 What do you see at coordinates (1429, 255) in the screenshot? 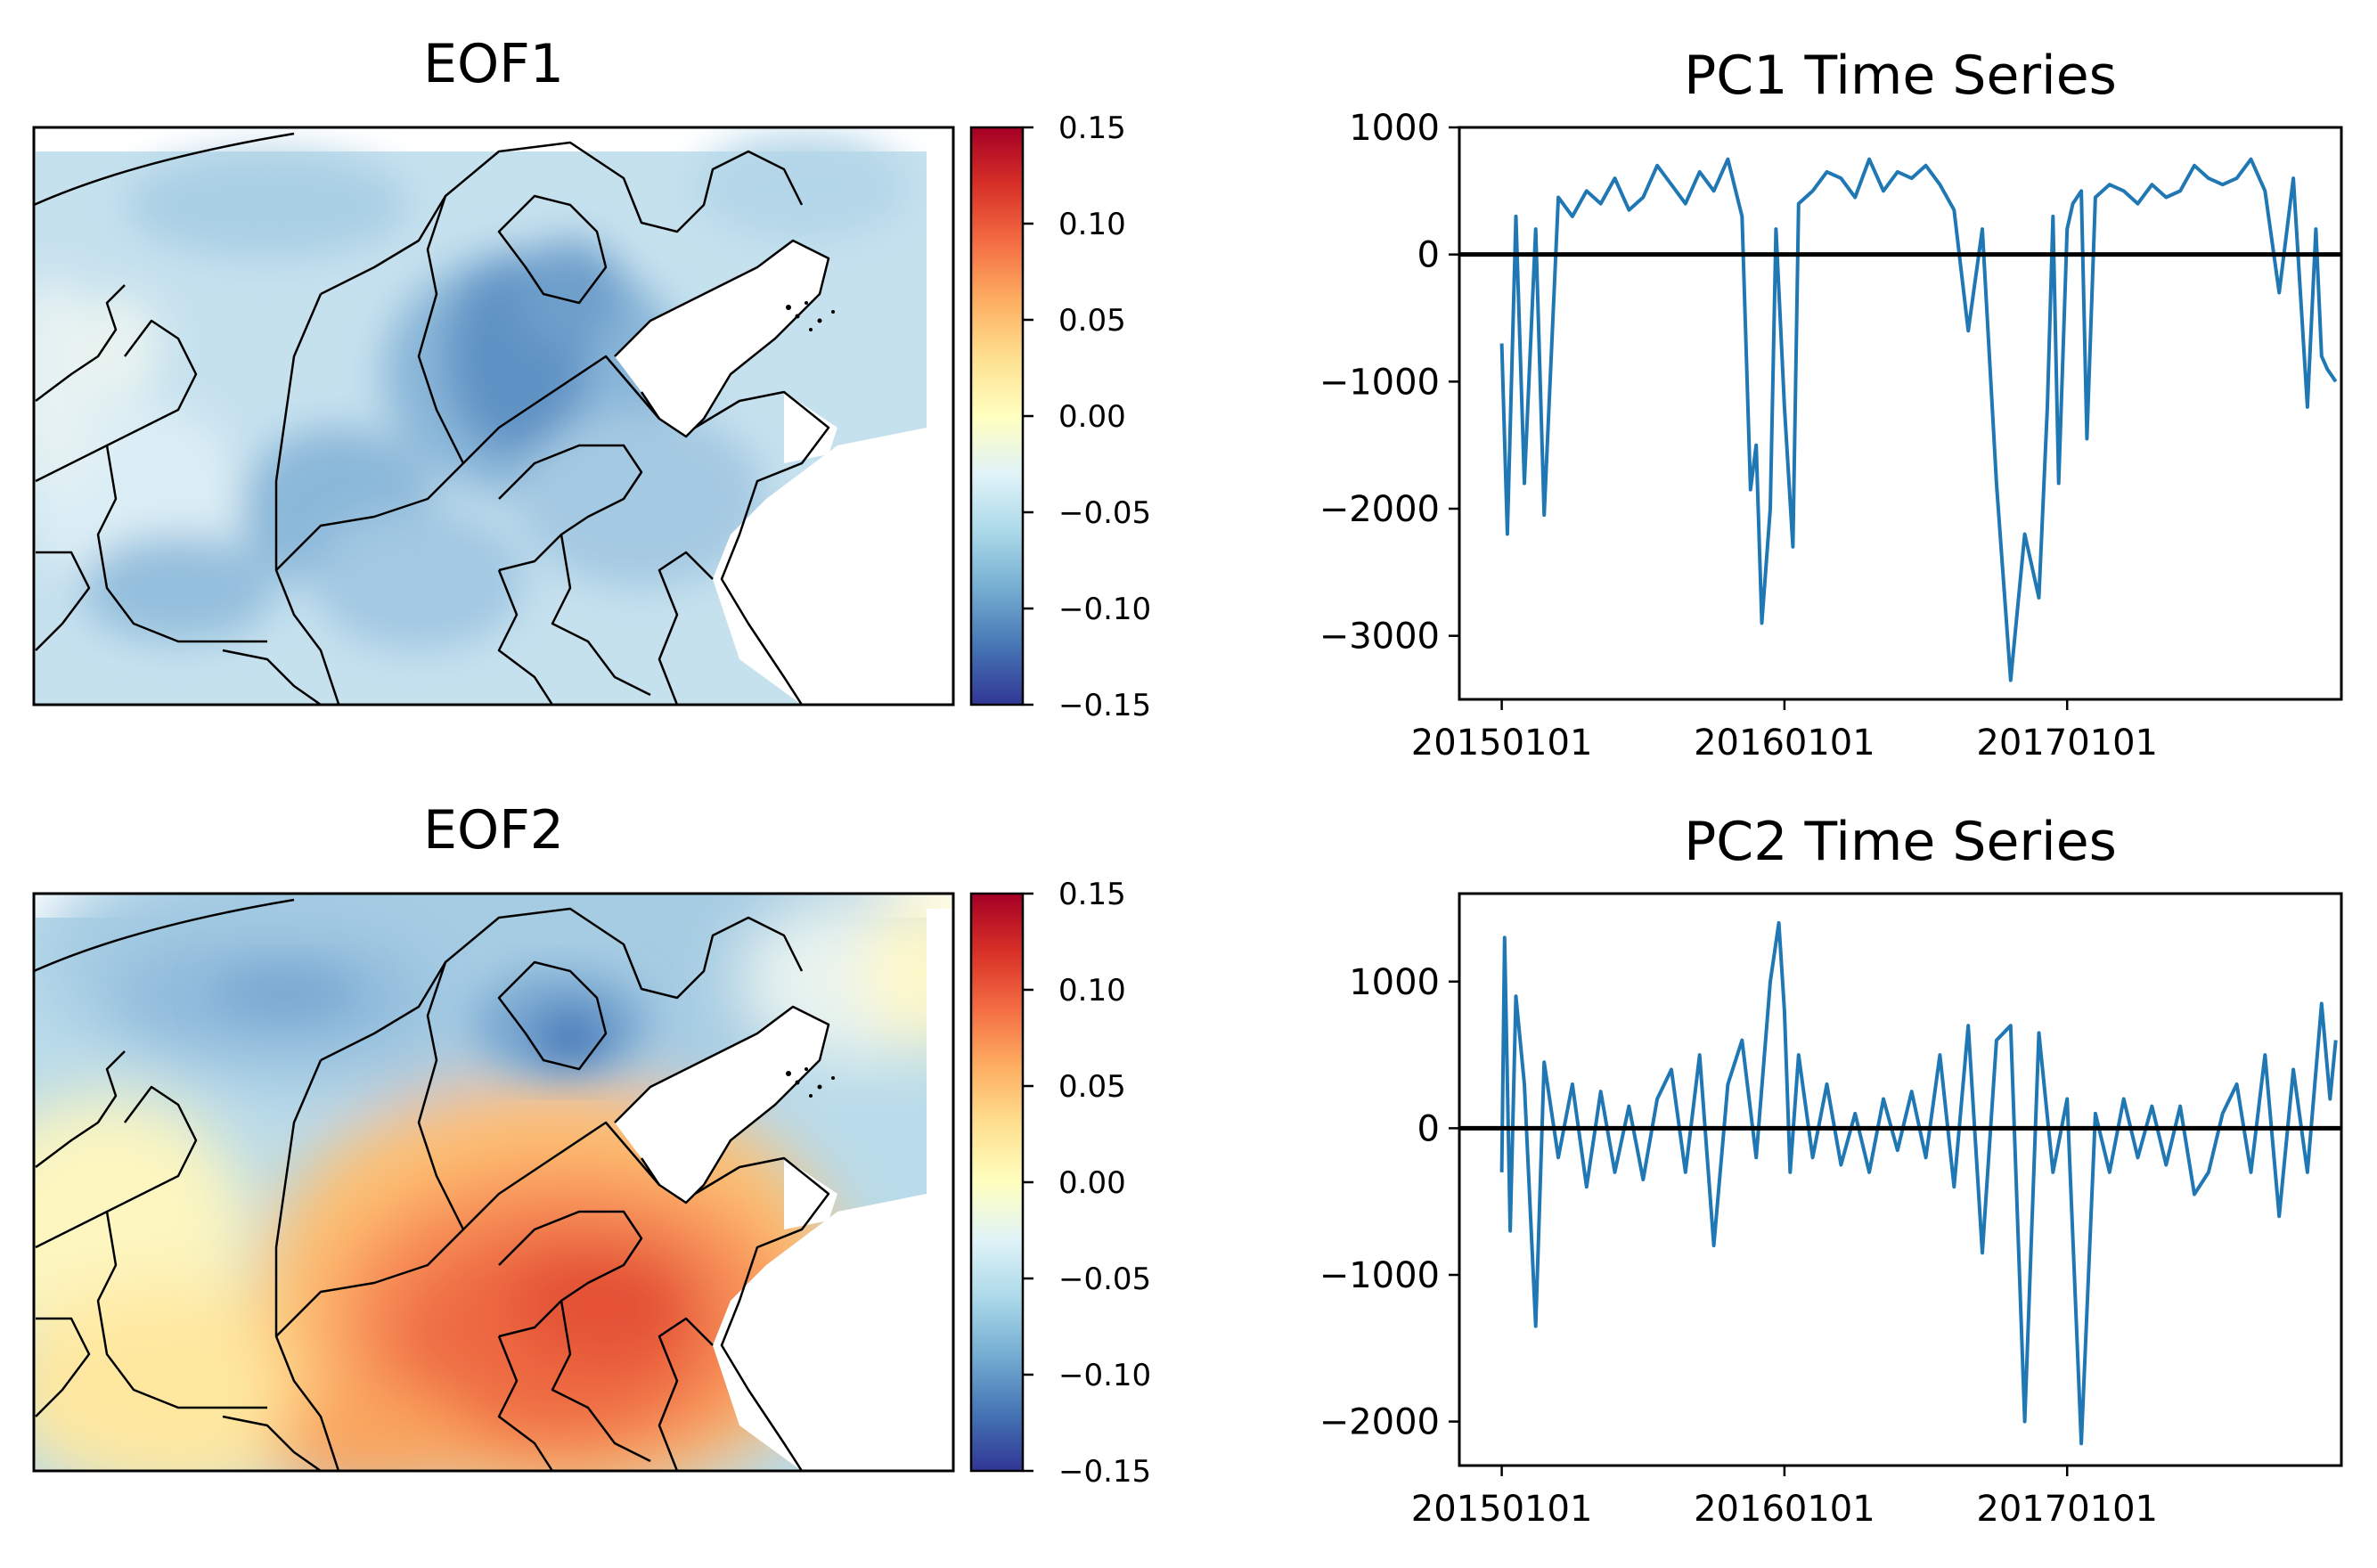
I see `pc1-ytick-label: 0` at bounding box center [1429, 255].